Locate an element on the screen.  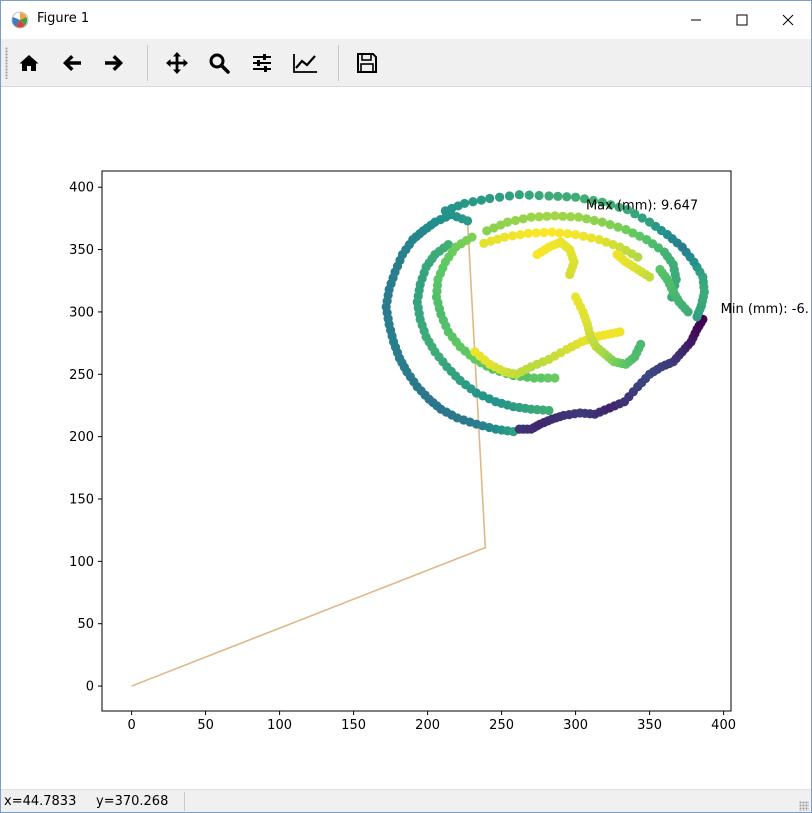
resize-grip is located at coordinates (804, 806).